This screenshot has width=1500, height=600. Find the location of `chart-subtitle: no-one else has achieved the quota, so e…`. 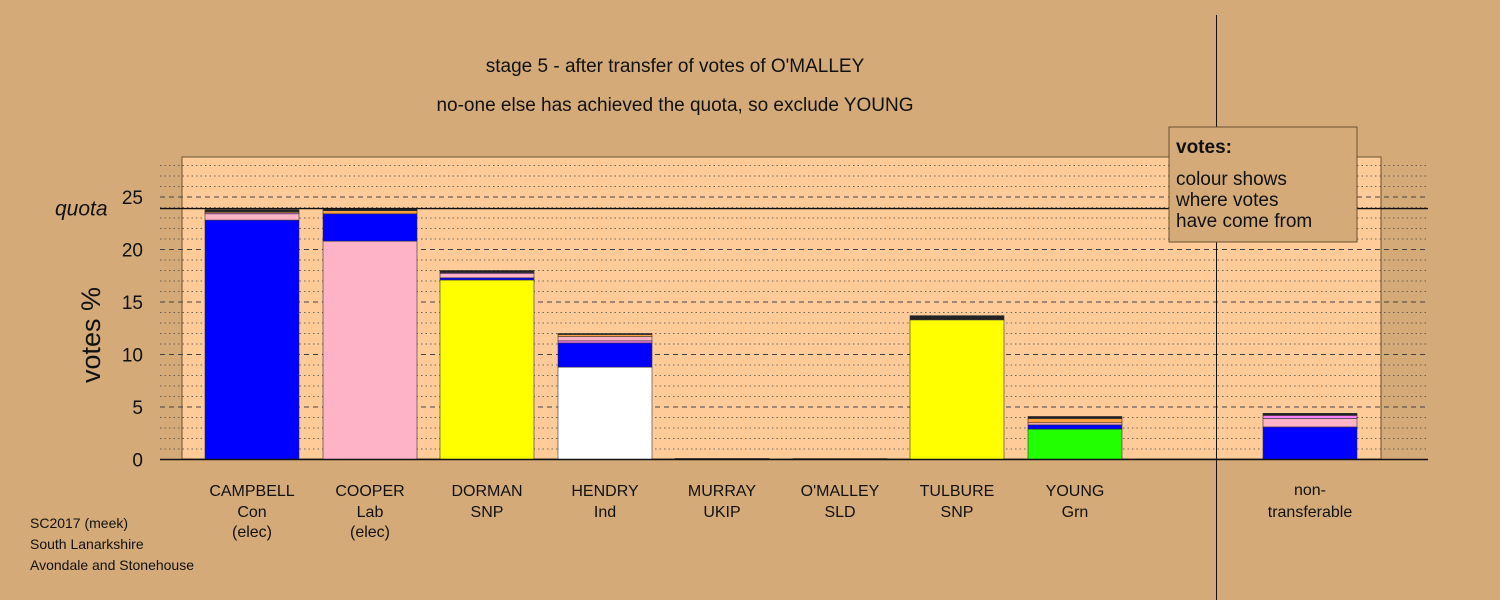

chart-subtitle: no-one else has achieved the quota, so e… is located at coordinates (674, 105).